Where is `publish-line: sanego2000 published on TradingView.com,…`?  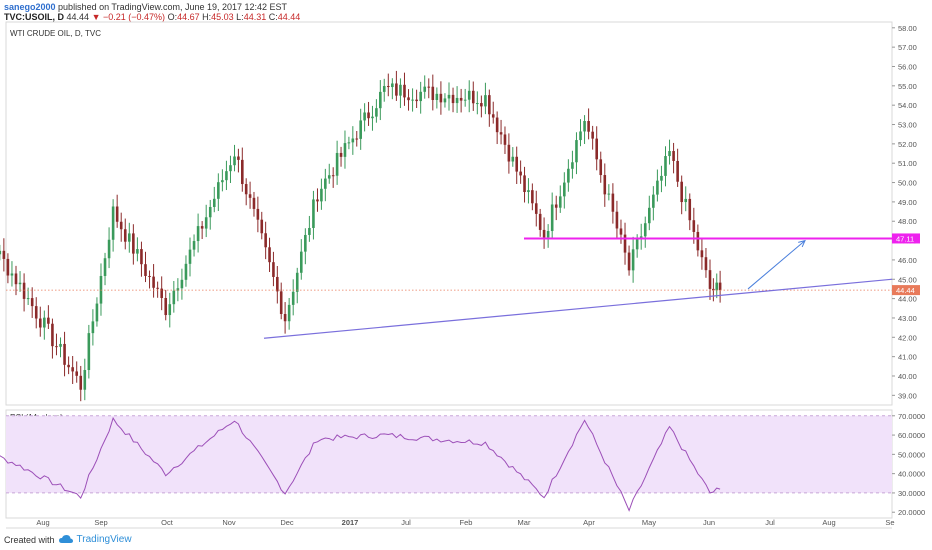 publish-line: sanego2000 published on TradingView.com,… is located at coordinates (152, 7).